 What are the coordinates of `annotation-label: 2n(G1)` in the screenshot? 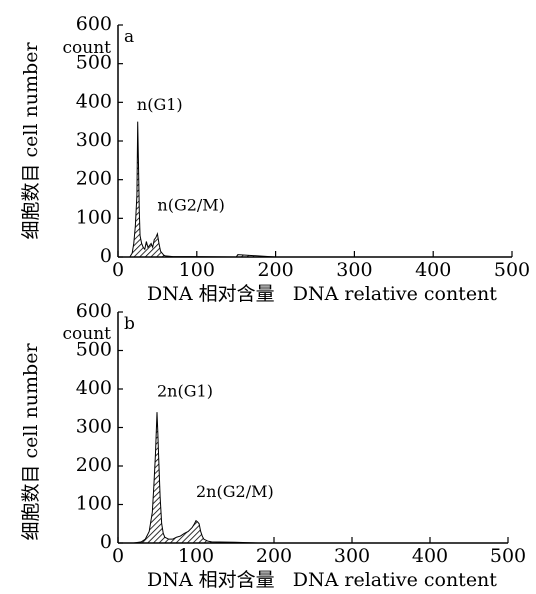 It's located at (185, 391).